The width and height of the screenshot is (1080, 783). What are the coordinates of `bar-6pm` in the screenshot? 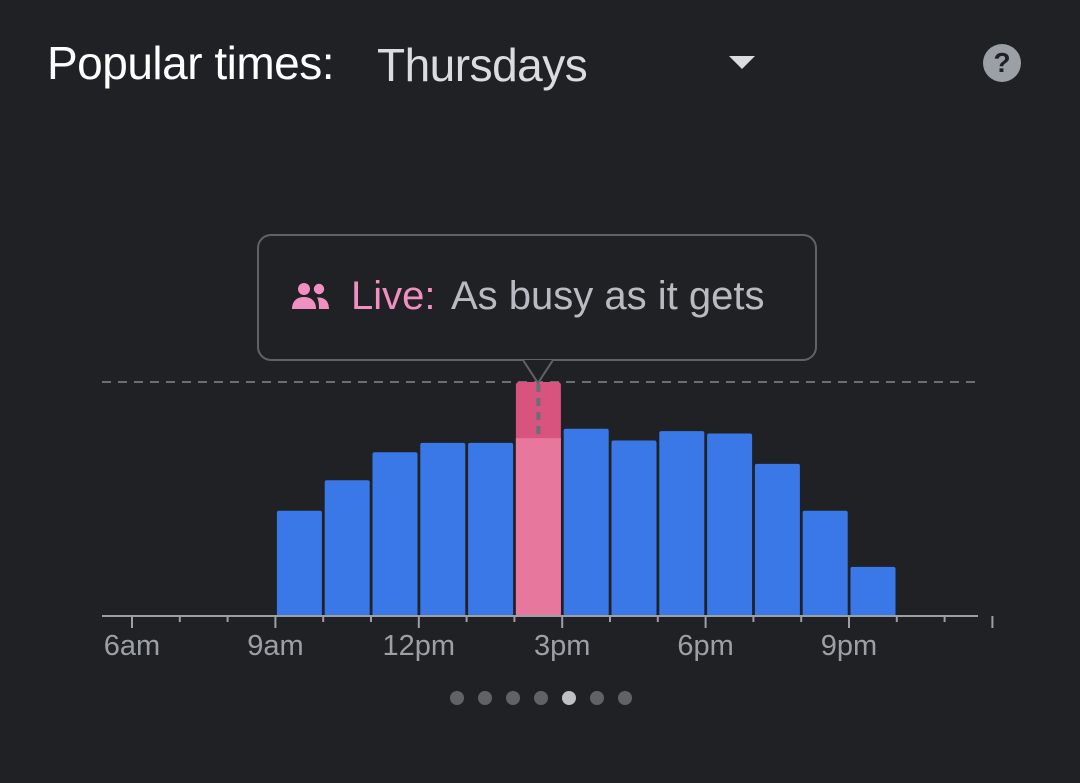 It's located at (730, 524).